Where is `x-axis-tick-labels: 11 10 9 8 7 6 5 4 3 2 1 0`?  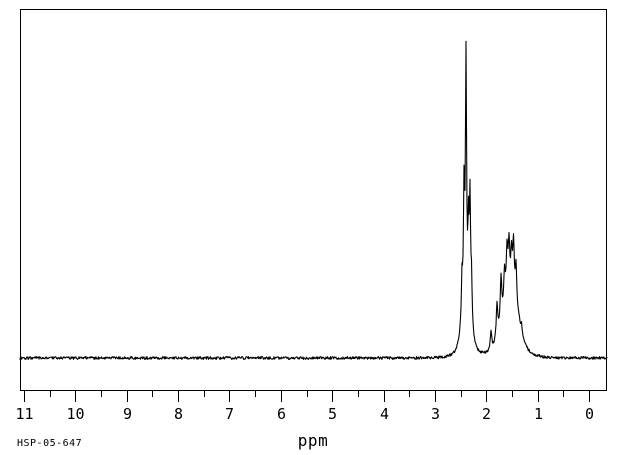
x-axis-tick-labels: 11 10 9 8 7 6 5 4 3 2 1 0 is located at coordinates (304, 414).